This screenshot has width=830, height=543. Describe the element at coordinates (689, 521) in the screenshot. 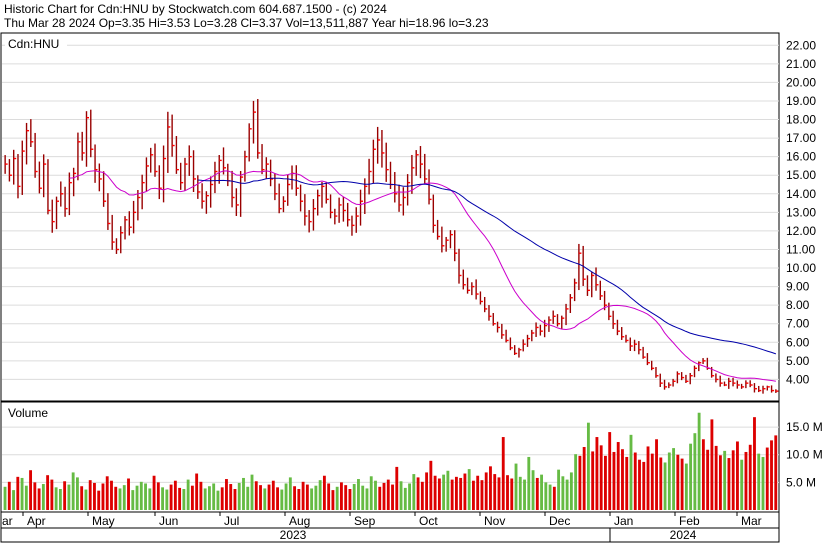

I see `month-label: Feb` at that location.